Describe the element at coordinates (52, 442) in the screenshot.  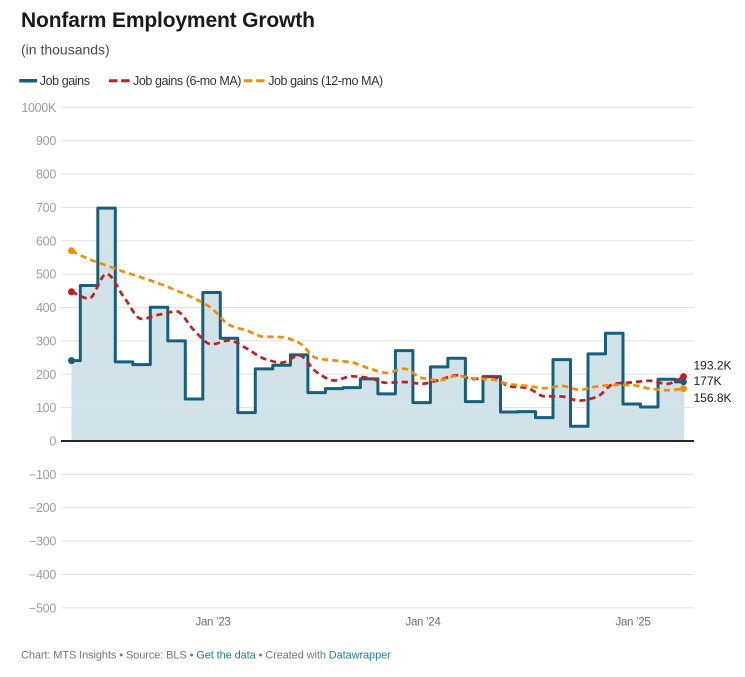
I see `svg-text: 0` at that location.